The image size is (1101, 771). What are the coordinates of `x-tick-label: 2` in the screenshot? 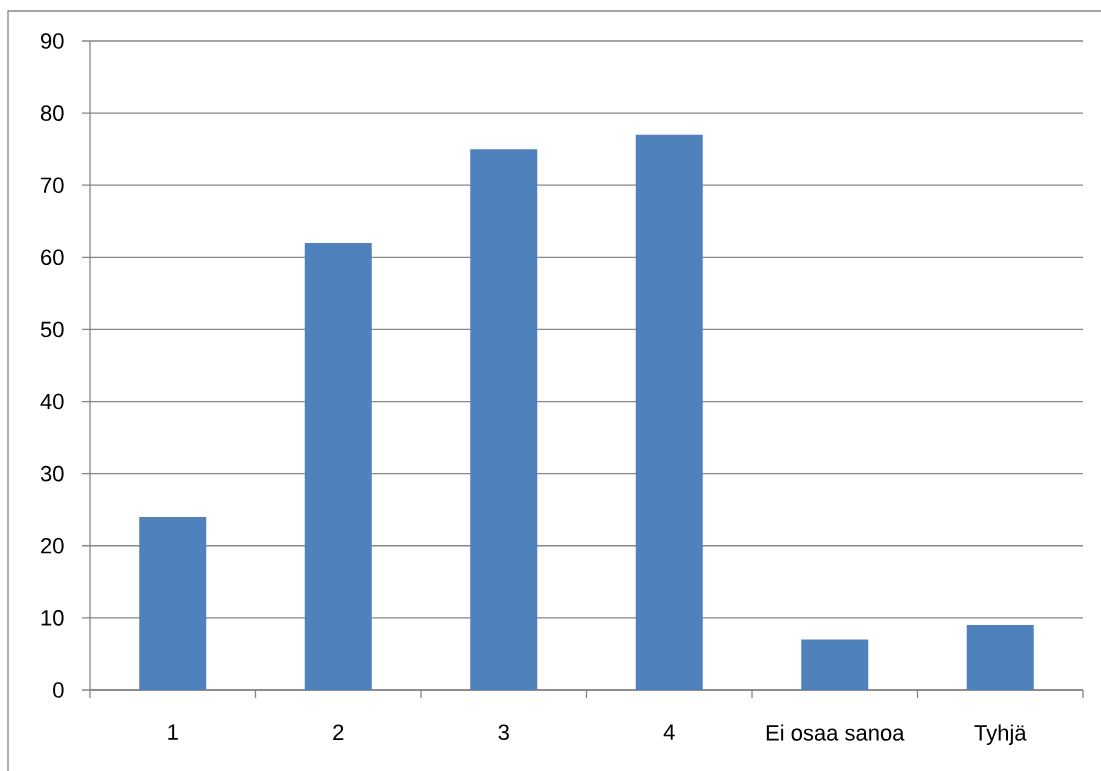 It's located at (338, 732).